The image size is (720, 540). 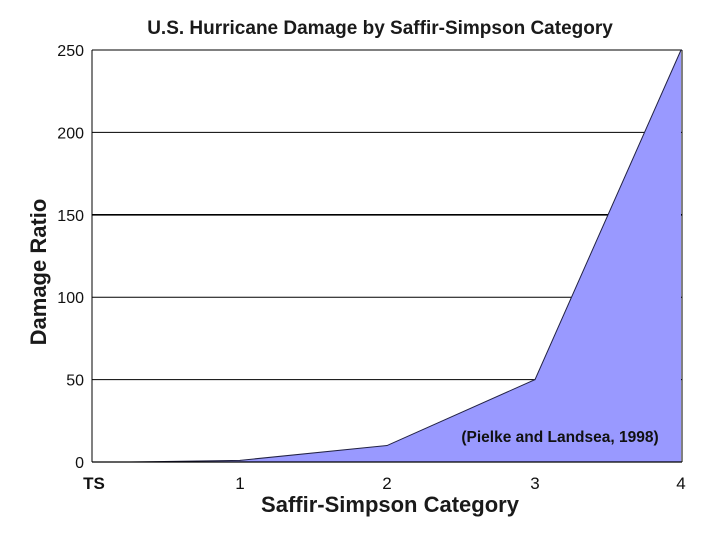 I want to click on y-tick-label: 0, so click(x=79, y=463).